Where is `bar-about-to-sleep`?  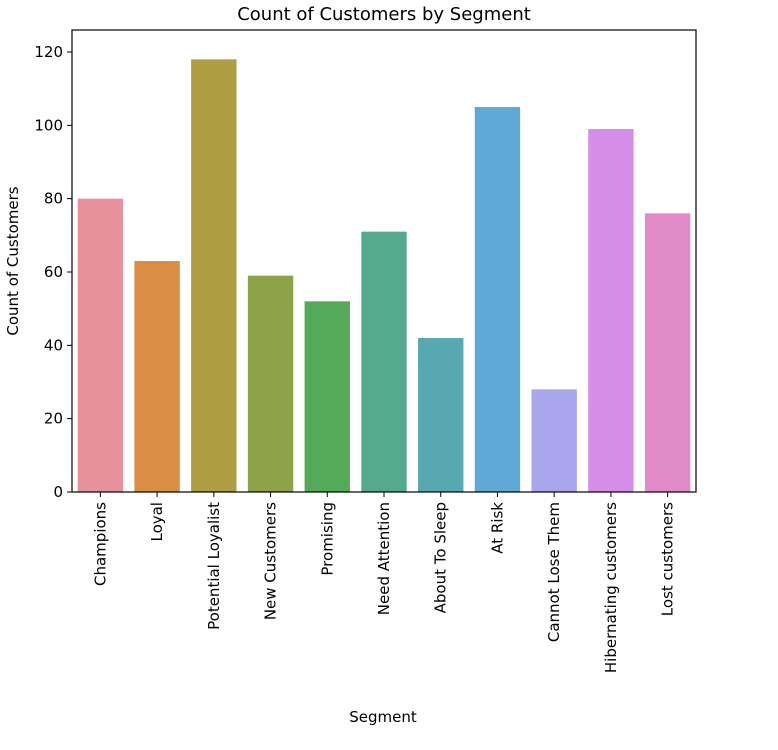 bar-about-to-sleep is located at coordinates (441, 415).